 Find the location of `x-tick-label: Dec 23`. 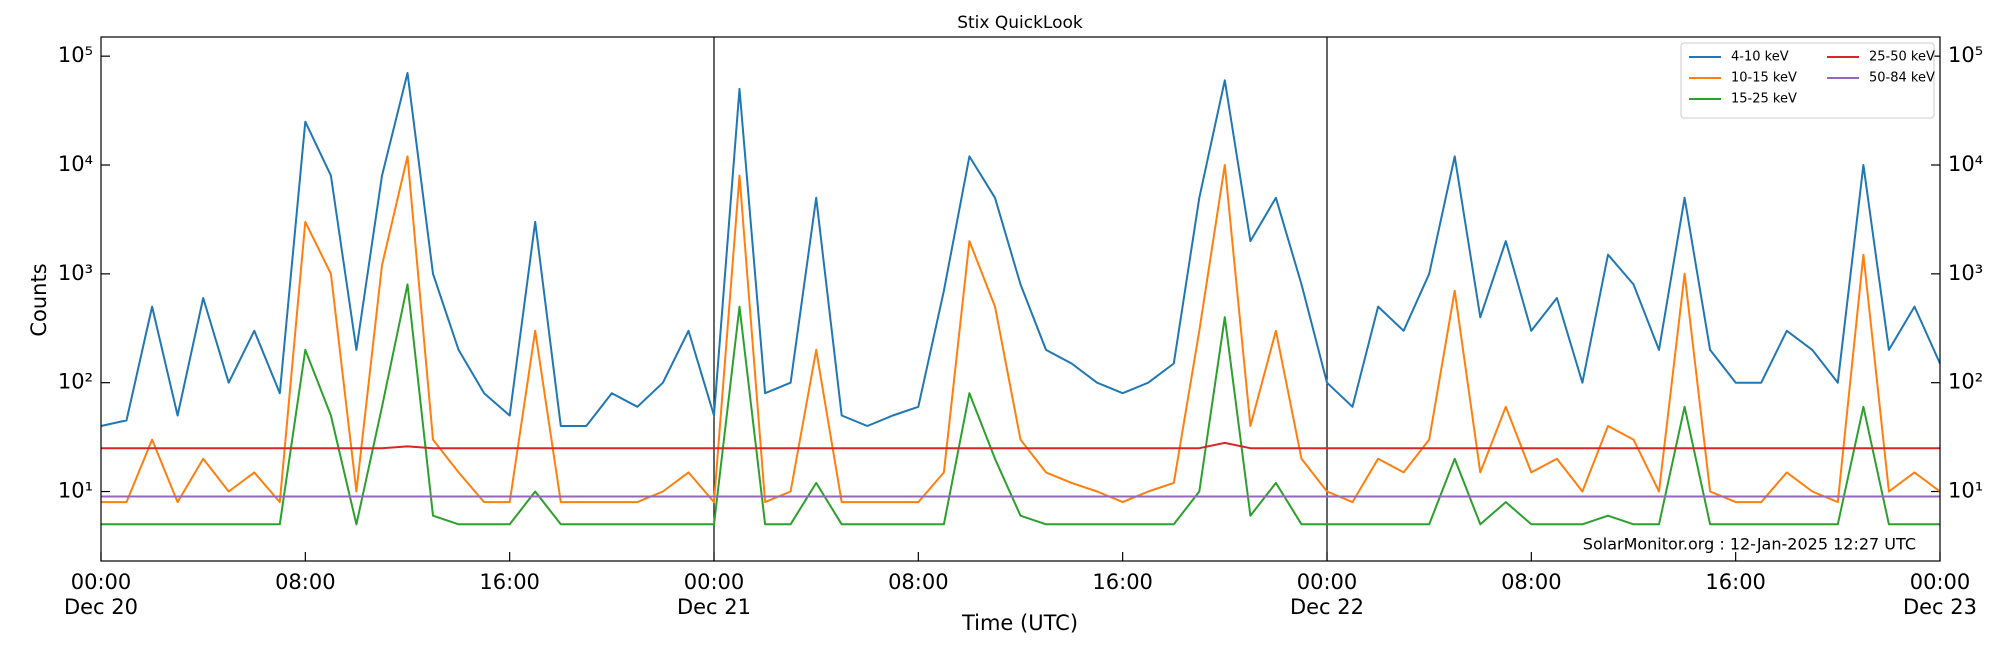

x-tick-label: Dec 23 is located at coordinates (1940, 607).